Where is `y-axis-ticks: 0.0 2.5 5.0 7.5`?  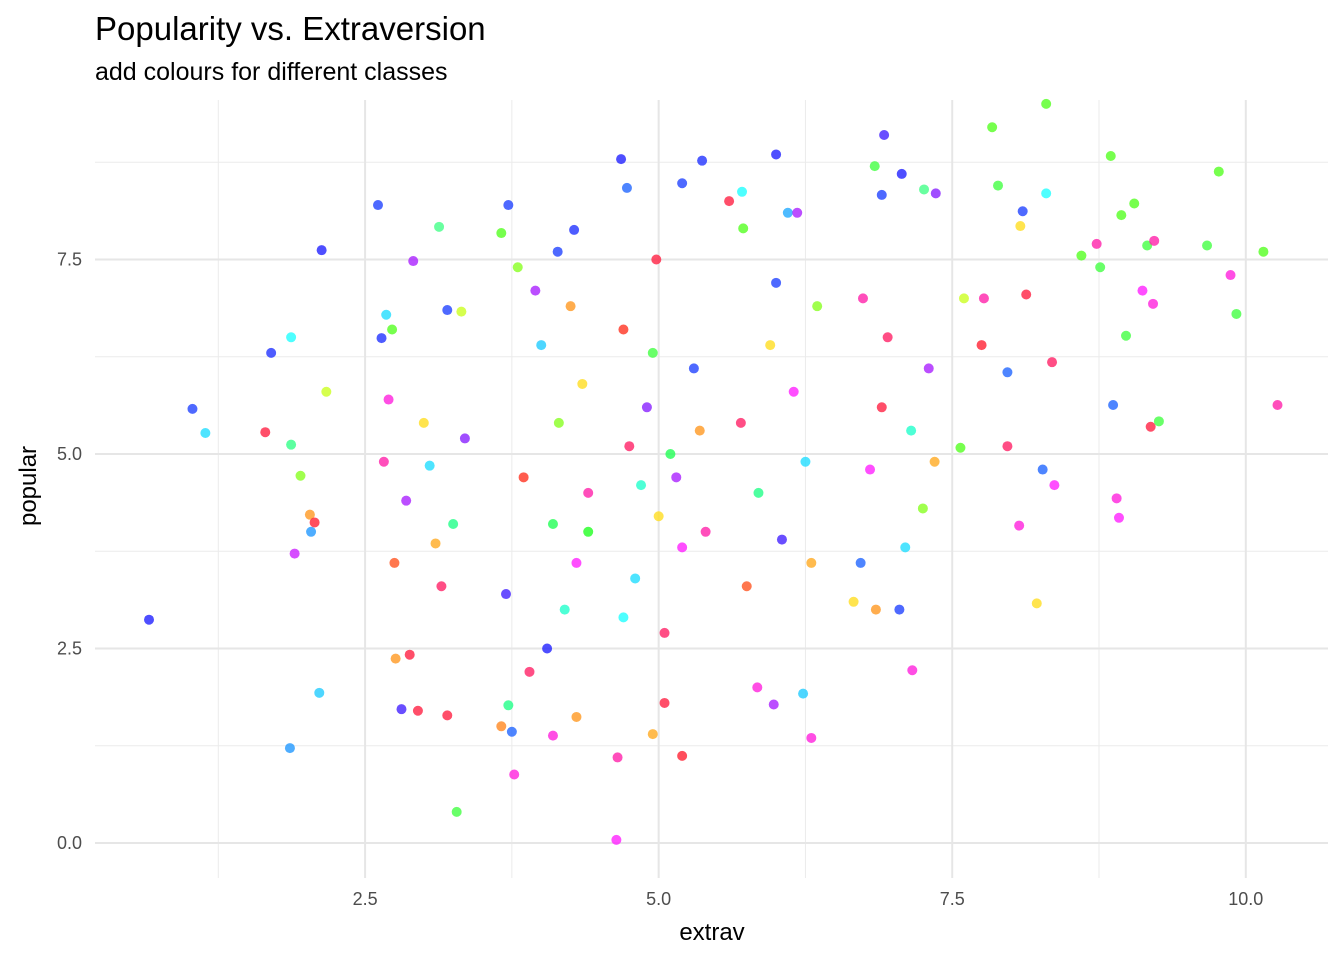
y-axis-ticks: 0.0 2.5 5.0 7.5 is located at coordinates (69, 551).